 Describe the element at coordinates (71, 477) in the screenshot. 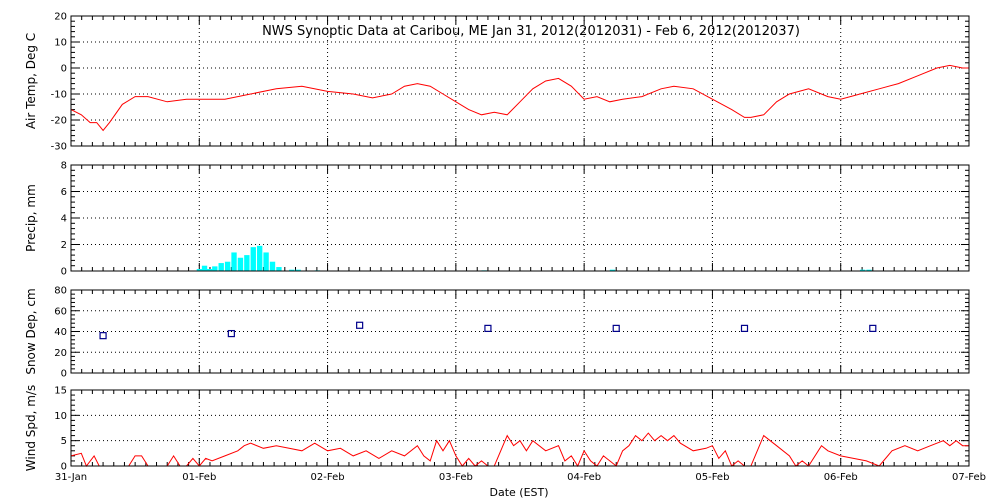

I see `x-tick-label: 31-Jan` at that location.